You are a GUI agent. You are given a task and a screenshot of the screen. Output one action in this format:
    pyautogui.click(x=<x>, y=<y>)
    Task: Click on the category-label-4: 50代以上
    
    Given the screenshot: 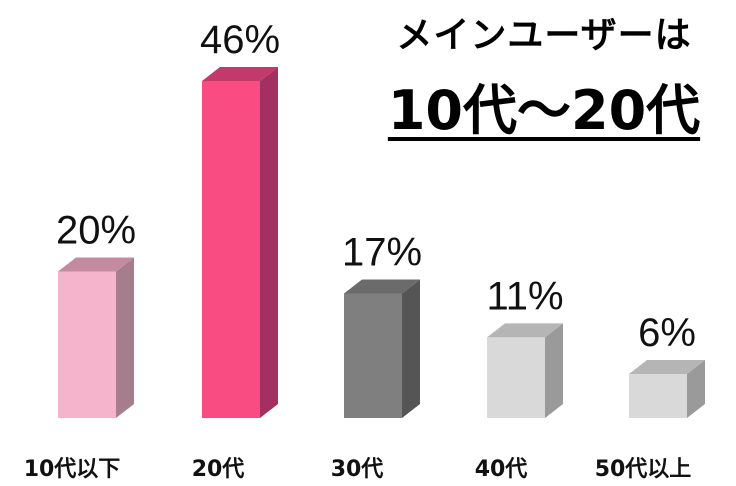 What is the action you would take?
    pyautogui.click(x=643, y=469)
    